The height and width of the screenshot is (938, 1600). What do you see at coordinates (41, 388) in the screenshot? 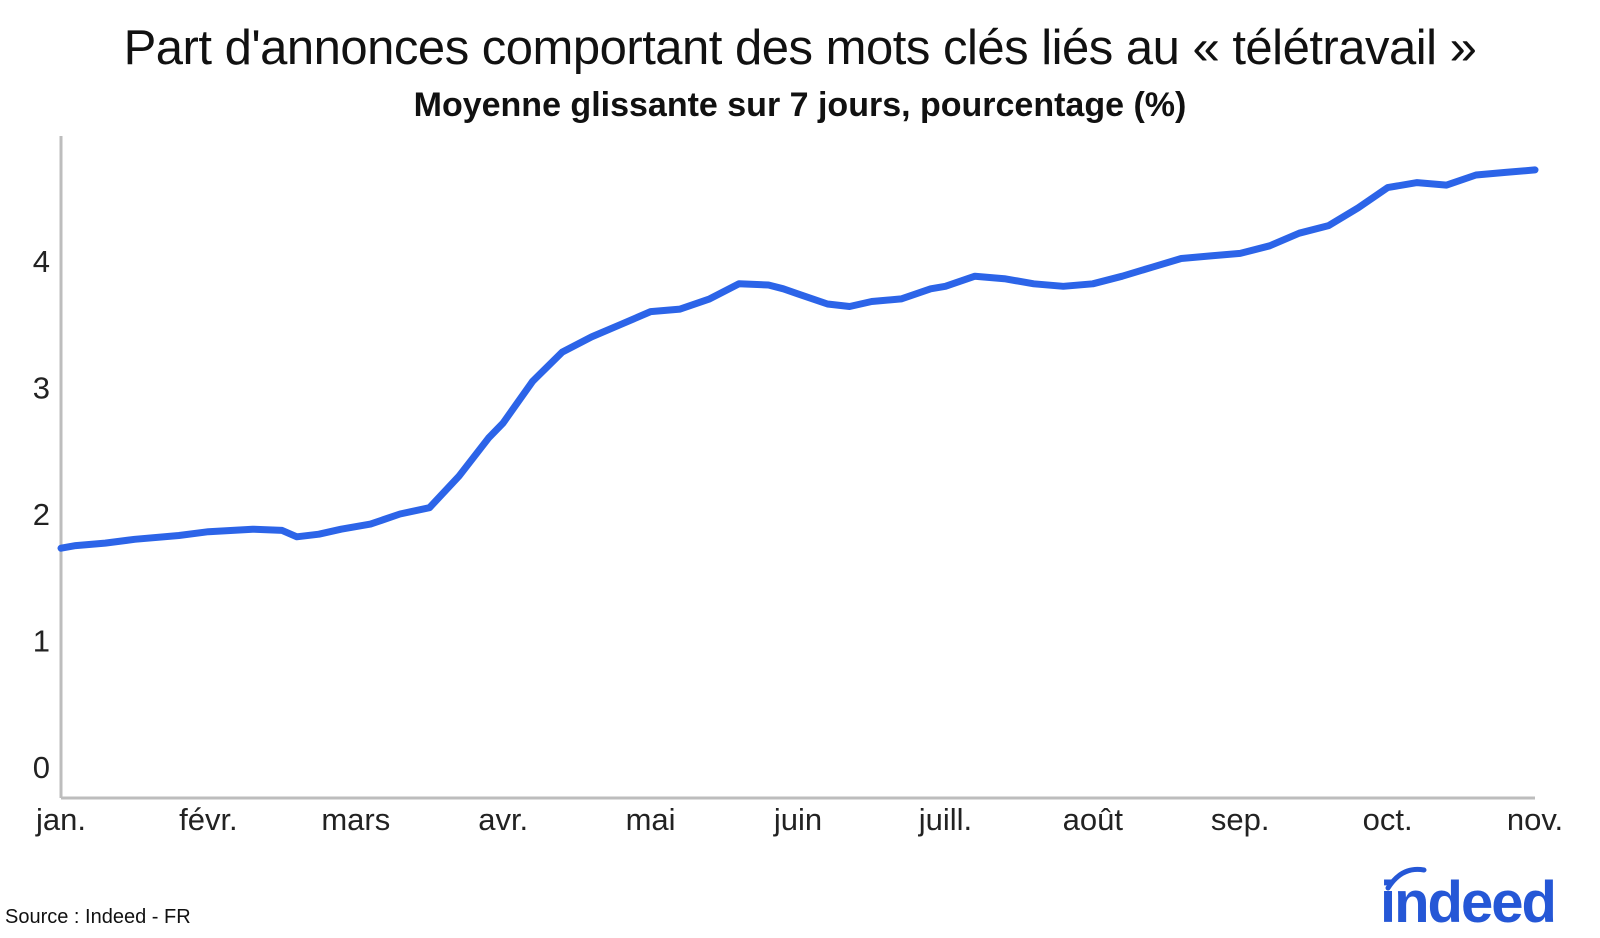
I see `y-tick-label: 3` at bounding box center [41, 388].